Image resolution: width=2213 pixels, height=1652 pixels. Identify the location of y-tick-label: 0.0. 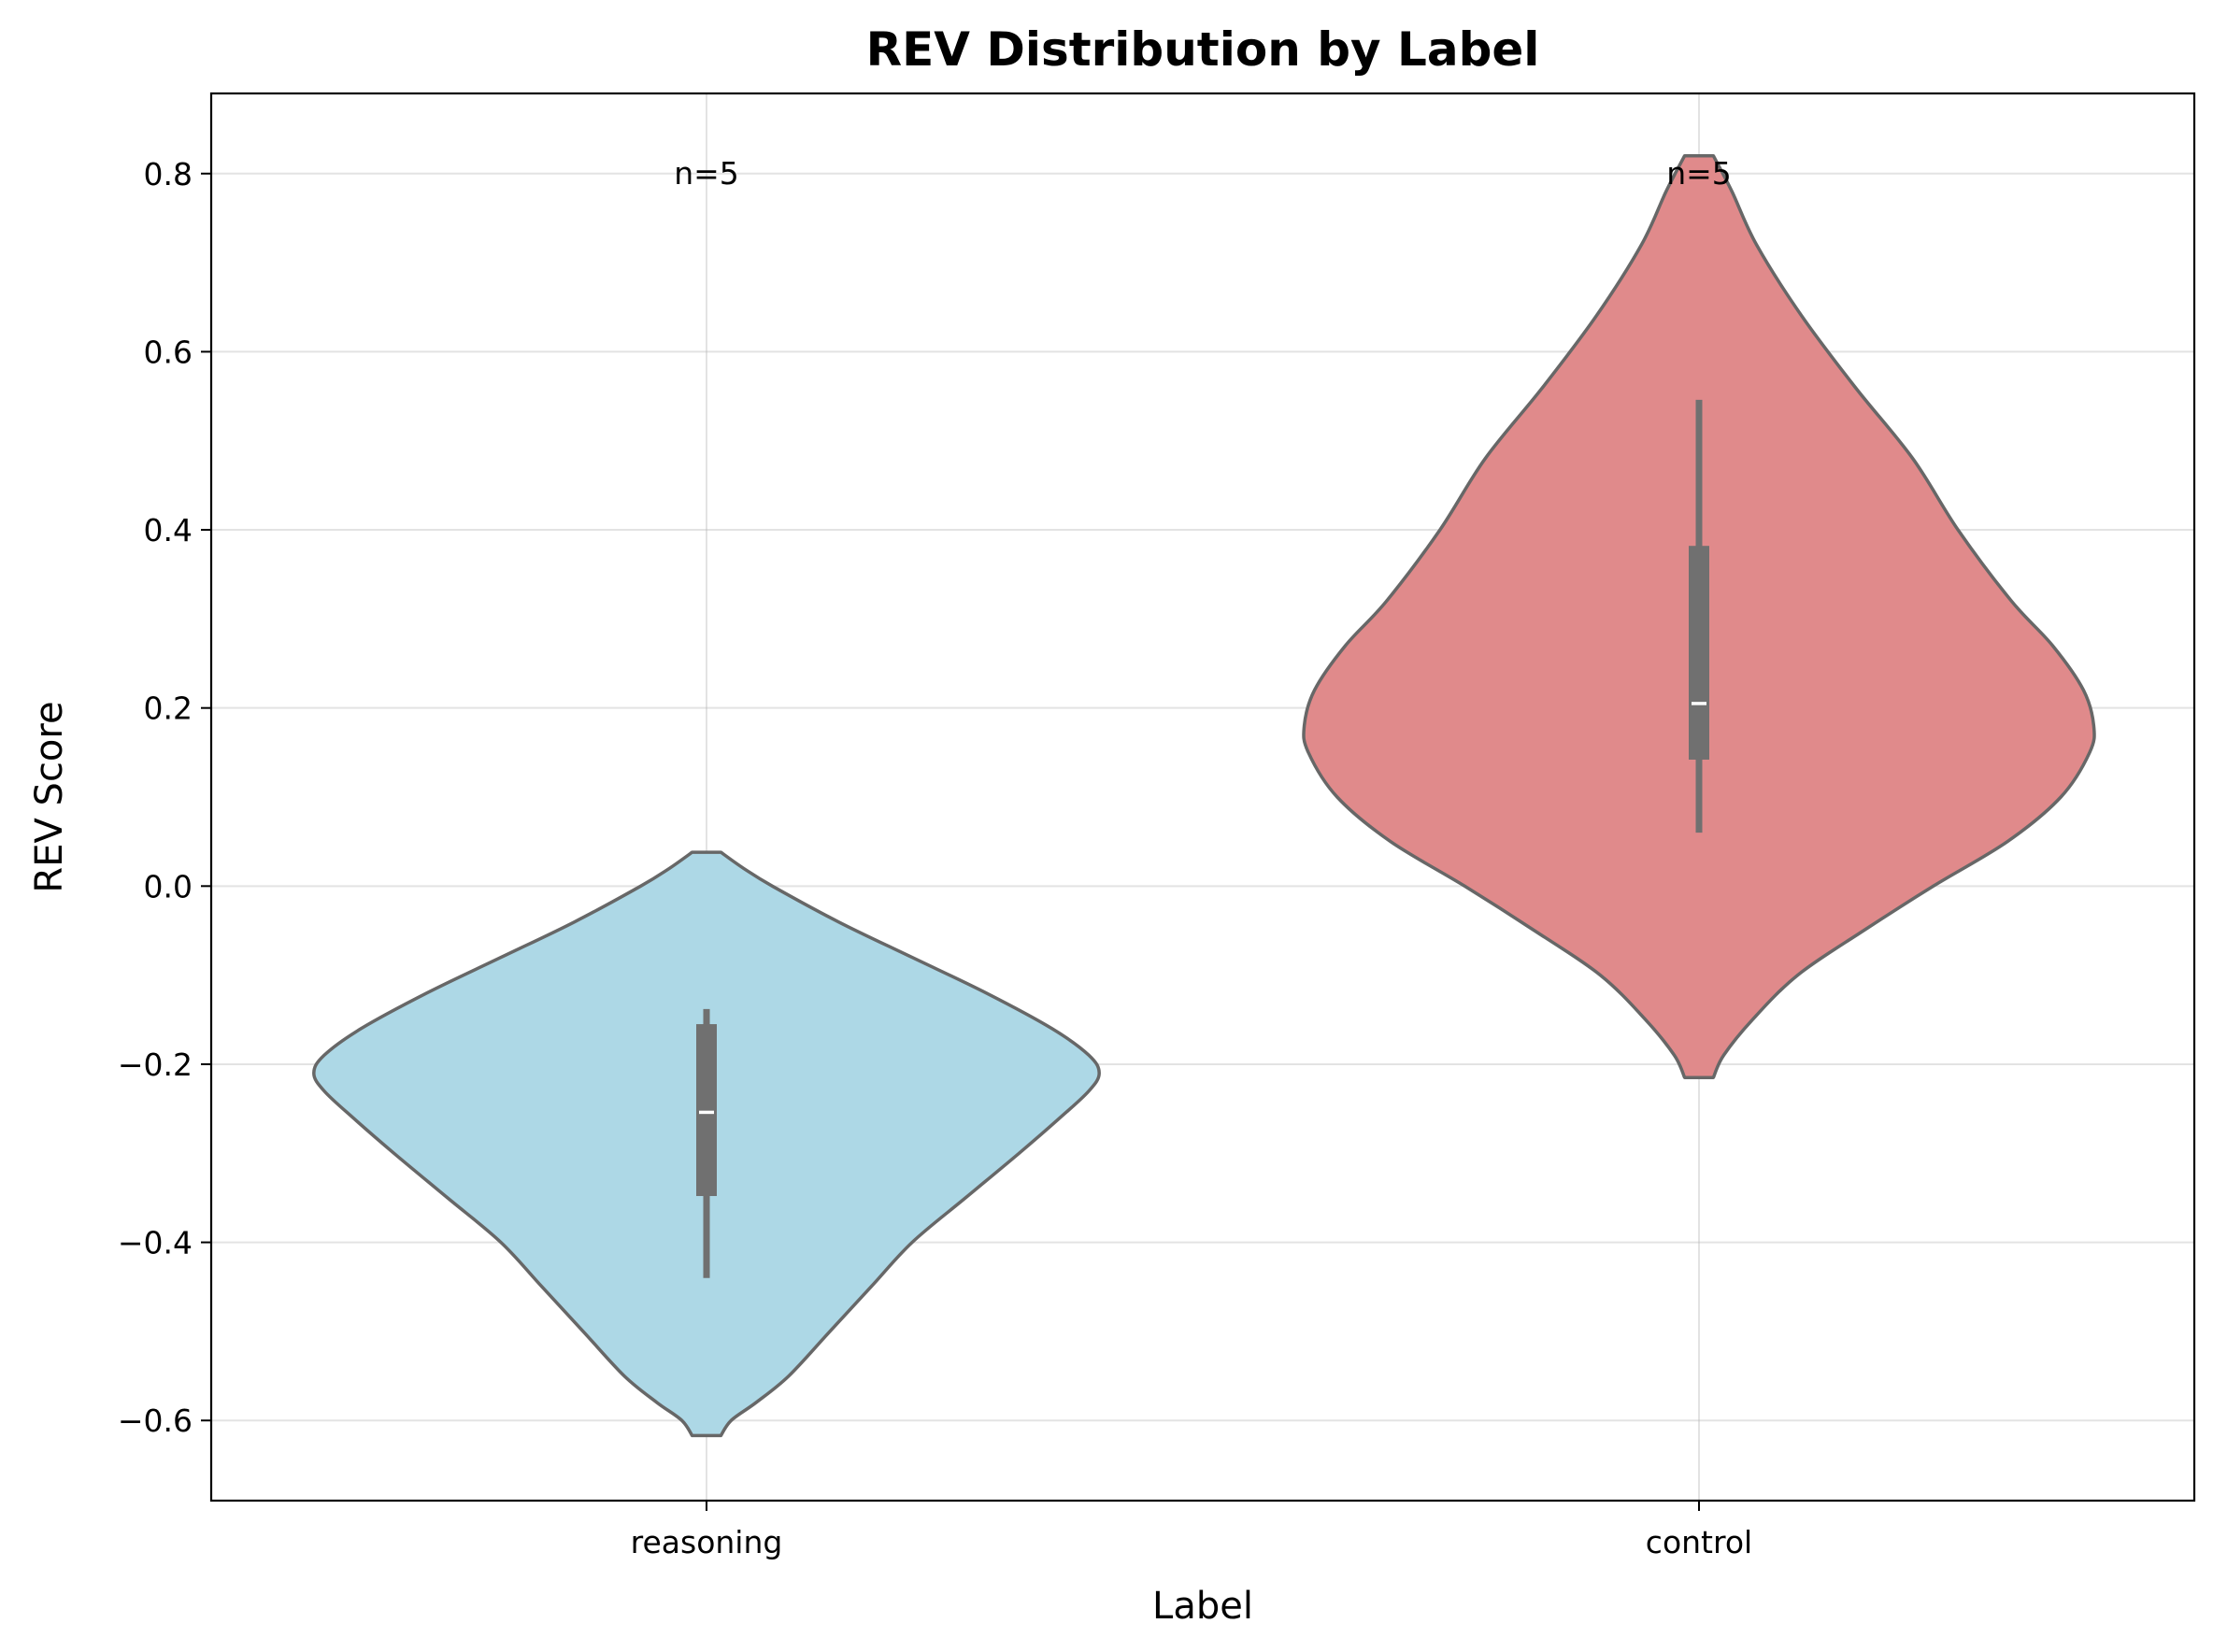
(168, 886).